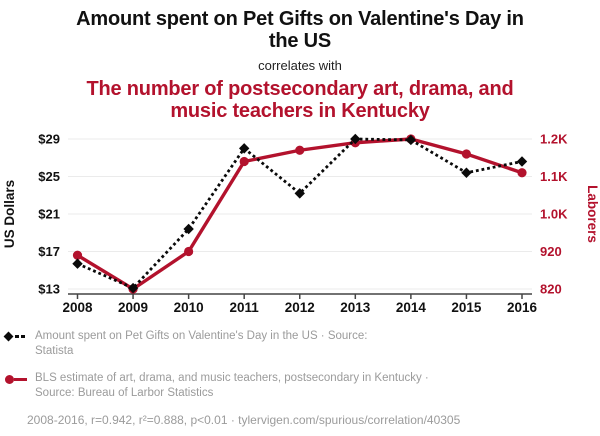  What do you see at coordinates (49, 251) in the screenshot?
I see `left-axis-tick-label: $17` at bounding box center [49, 251].